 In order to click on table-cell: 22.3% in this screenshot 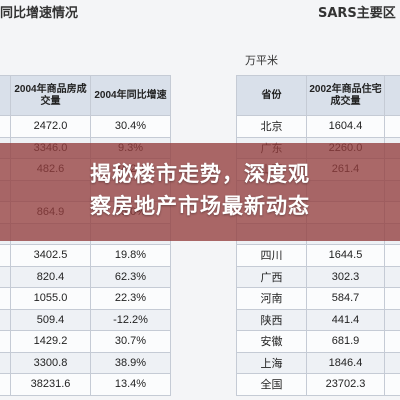, I will do `click(130, 298)`.